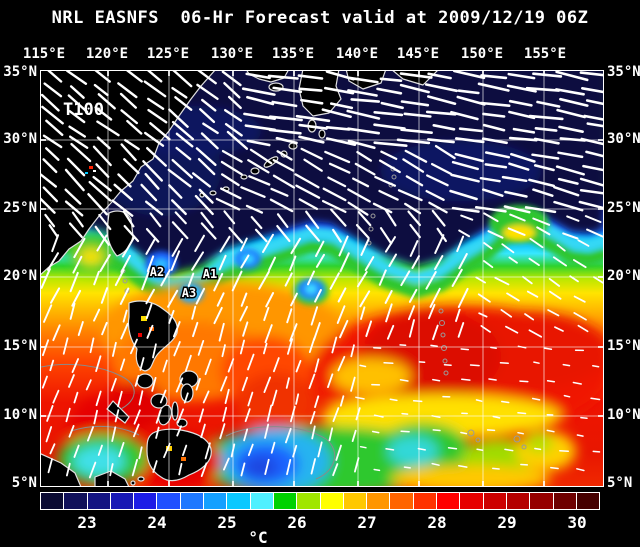 This screenshot has width=640, height=547. I want to click on eddy-label-a3: A3, so click(189, 293).